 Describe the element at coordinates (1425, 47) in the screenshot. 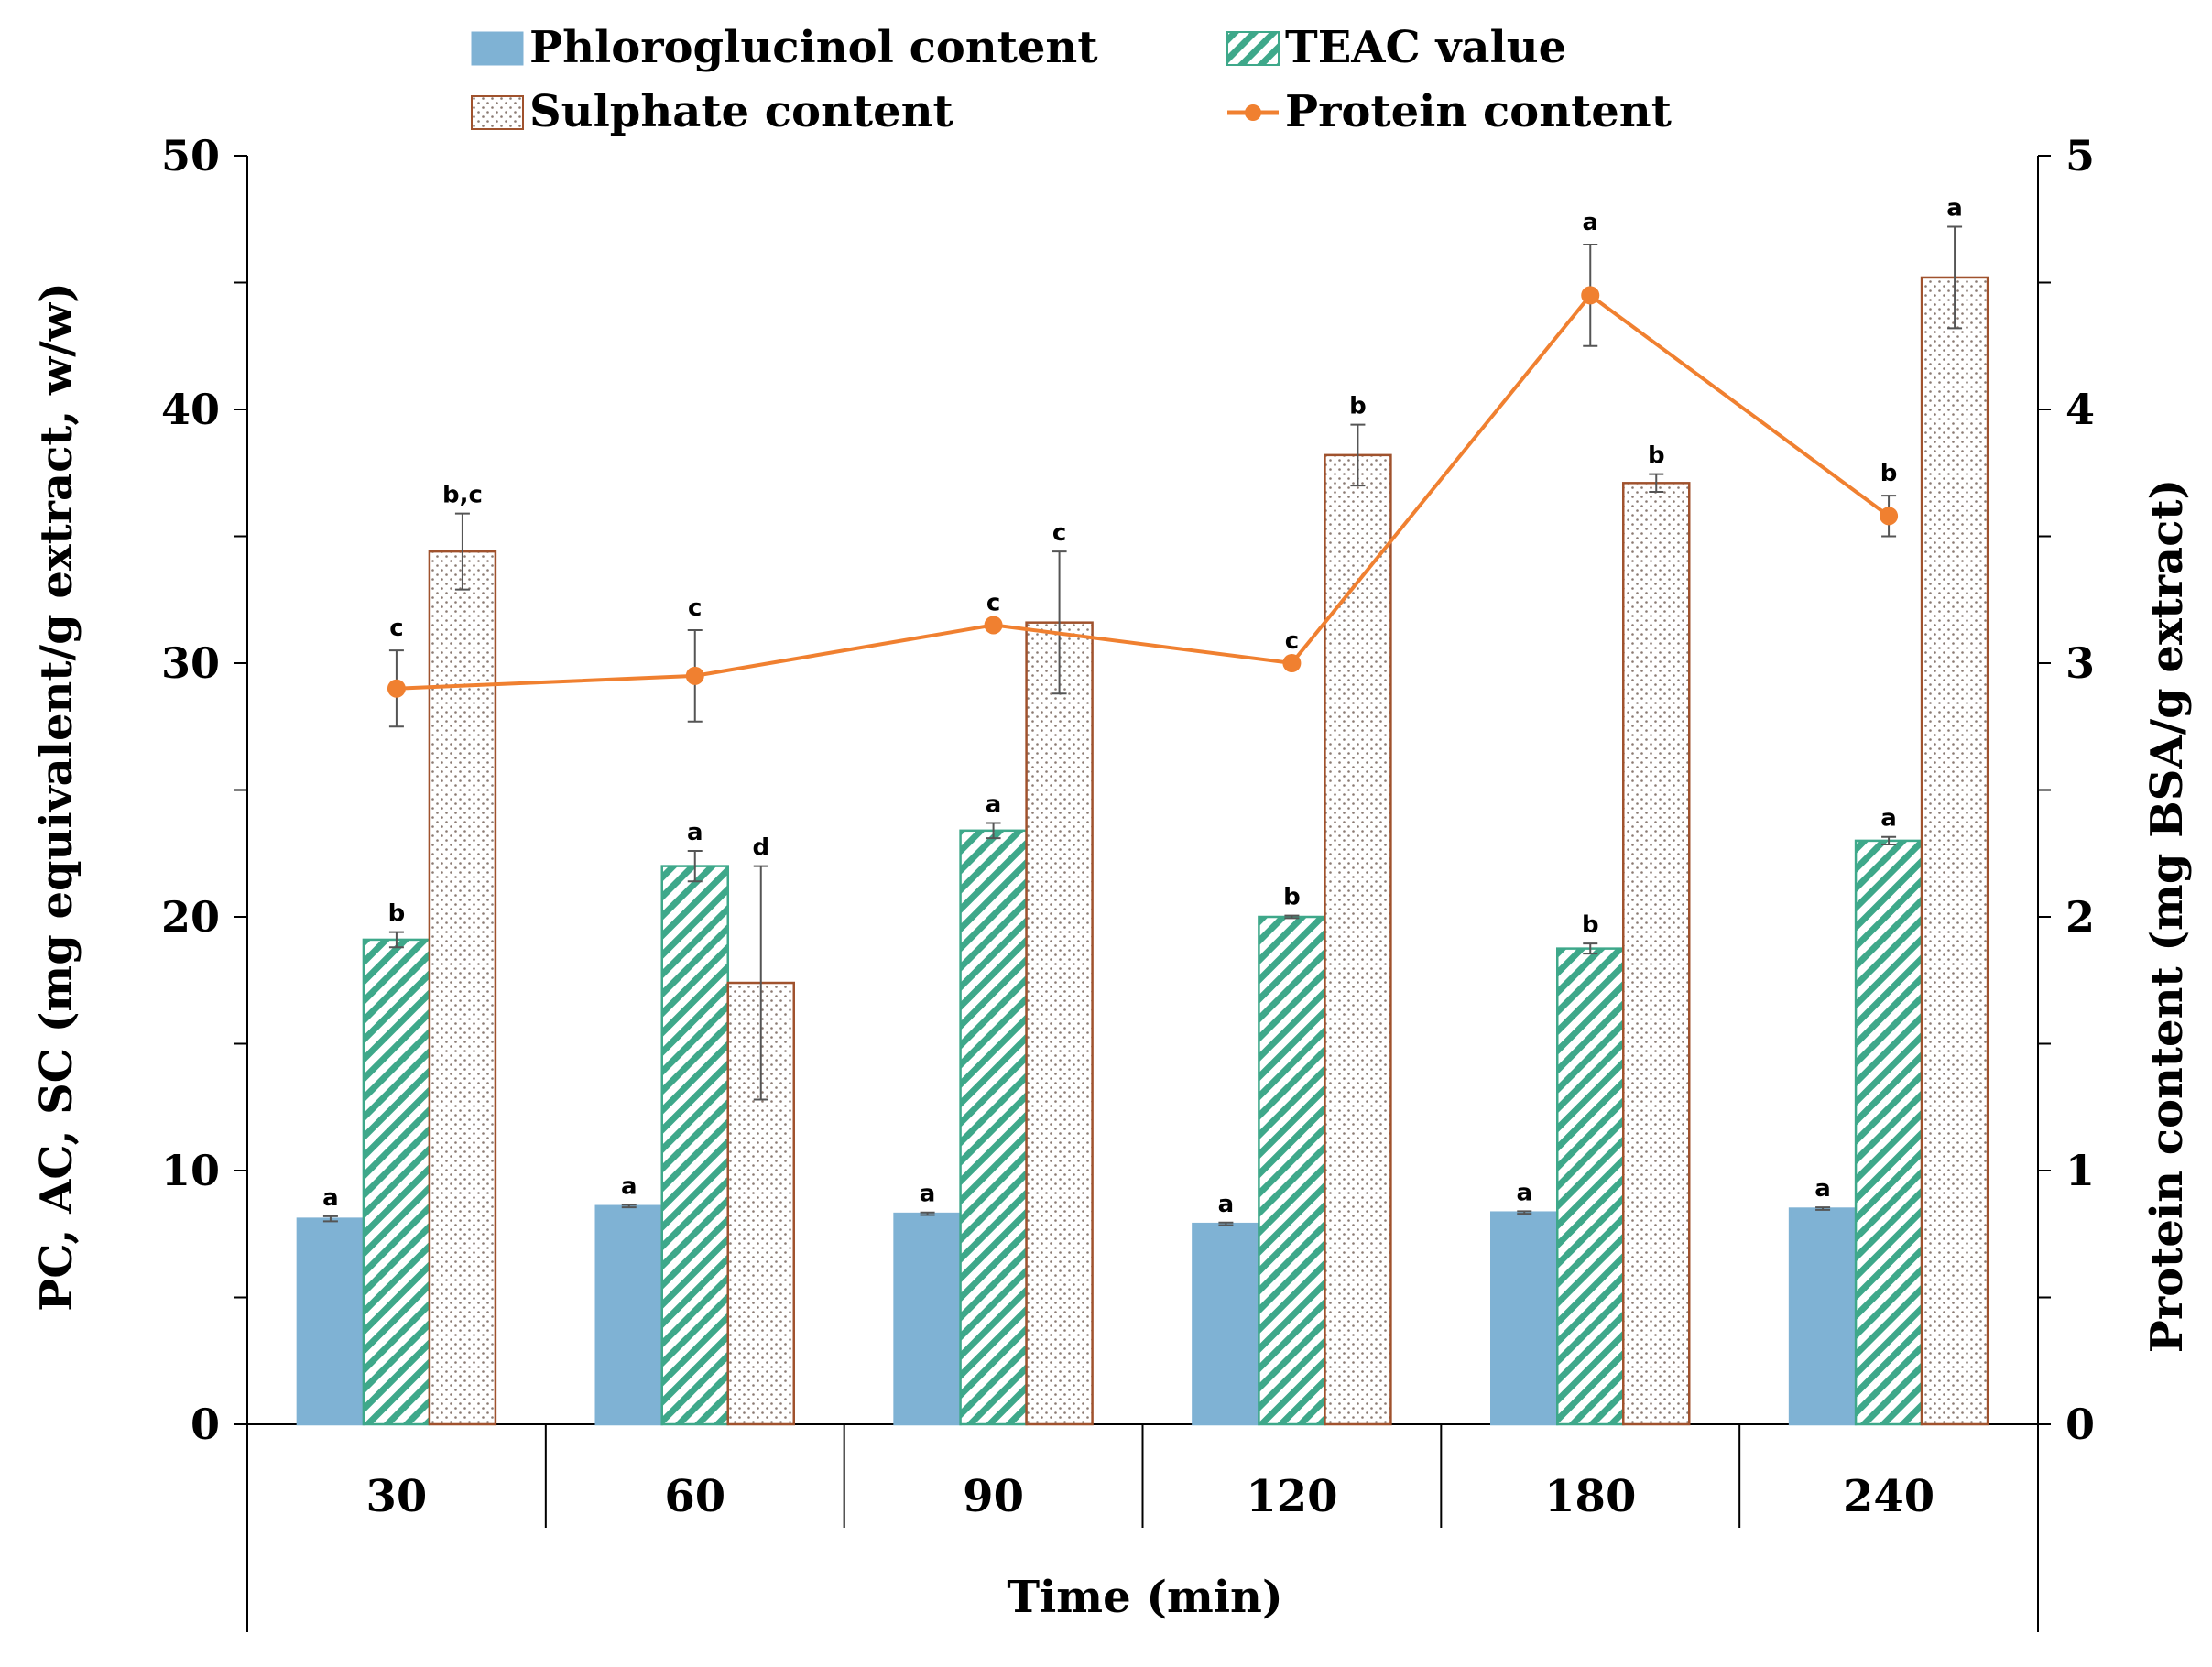

I see `legend-label-teac: TEAC value` at that location.